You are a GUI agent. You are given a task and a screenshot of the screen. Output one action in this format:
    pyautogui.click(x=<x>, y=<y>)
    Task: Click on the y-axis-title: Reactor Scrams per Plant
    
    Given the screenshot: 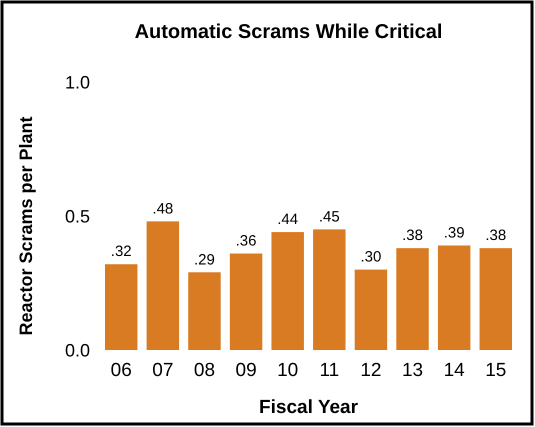 What is the action you would take?
    pyautogui.click(x=26, y=226)
    